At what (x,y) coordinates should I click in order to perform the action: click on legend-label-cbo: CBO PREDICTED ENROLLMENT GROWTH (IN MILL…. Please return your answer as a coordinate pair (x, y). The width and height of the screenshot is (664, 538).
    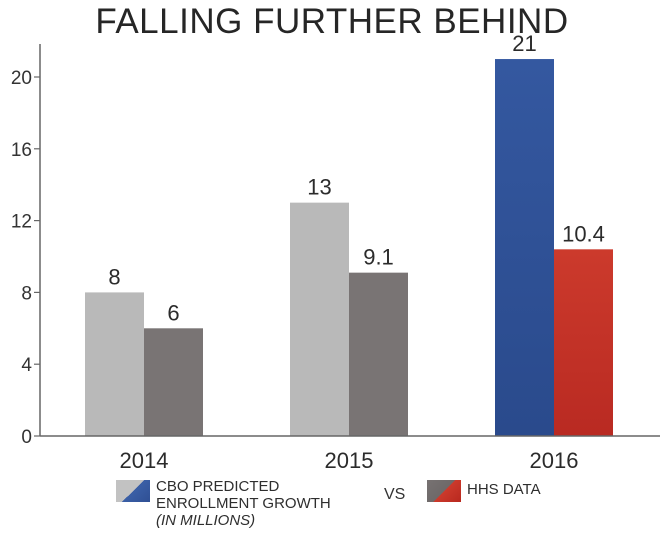
    Looking at the image, I should click on (271, 503).